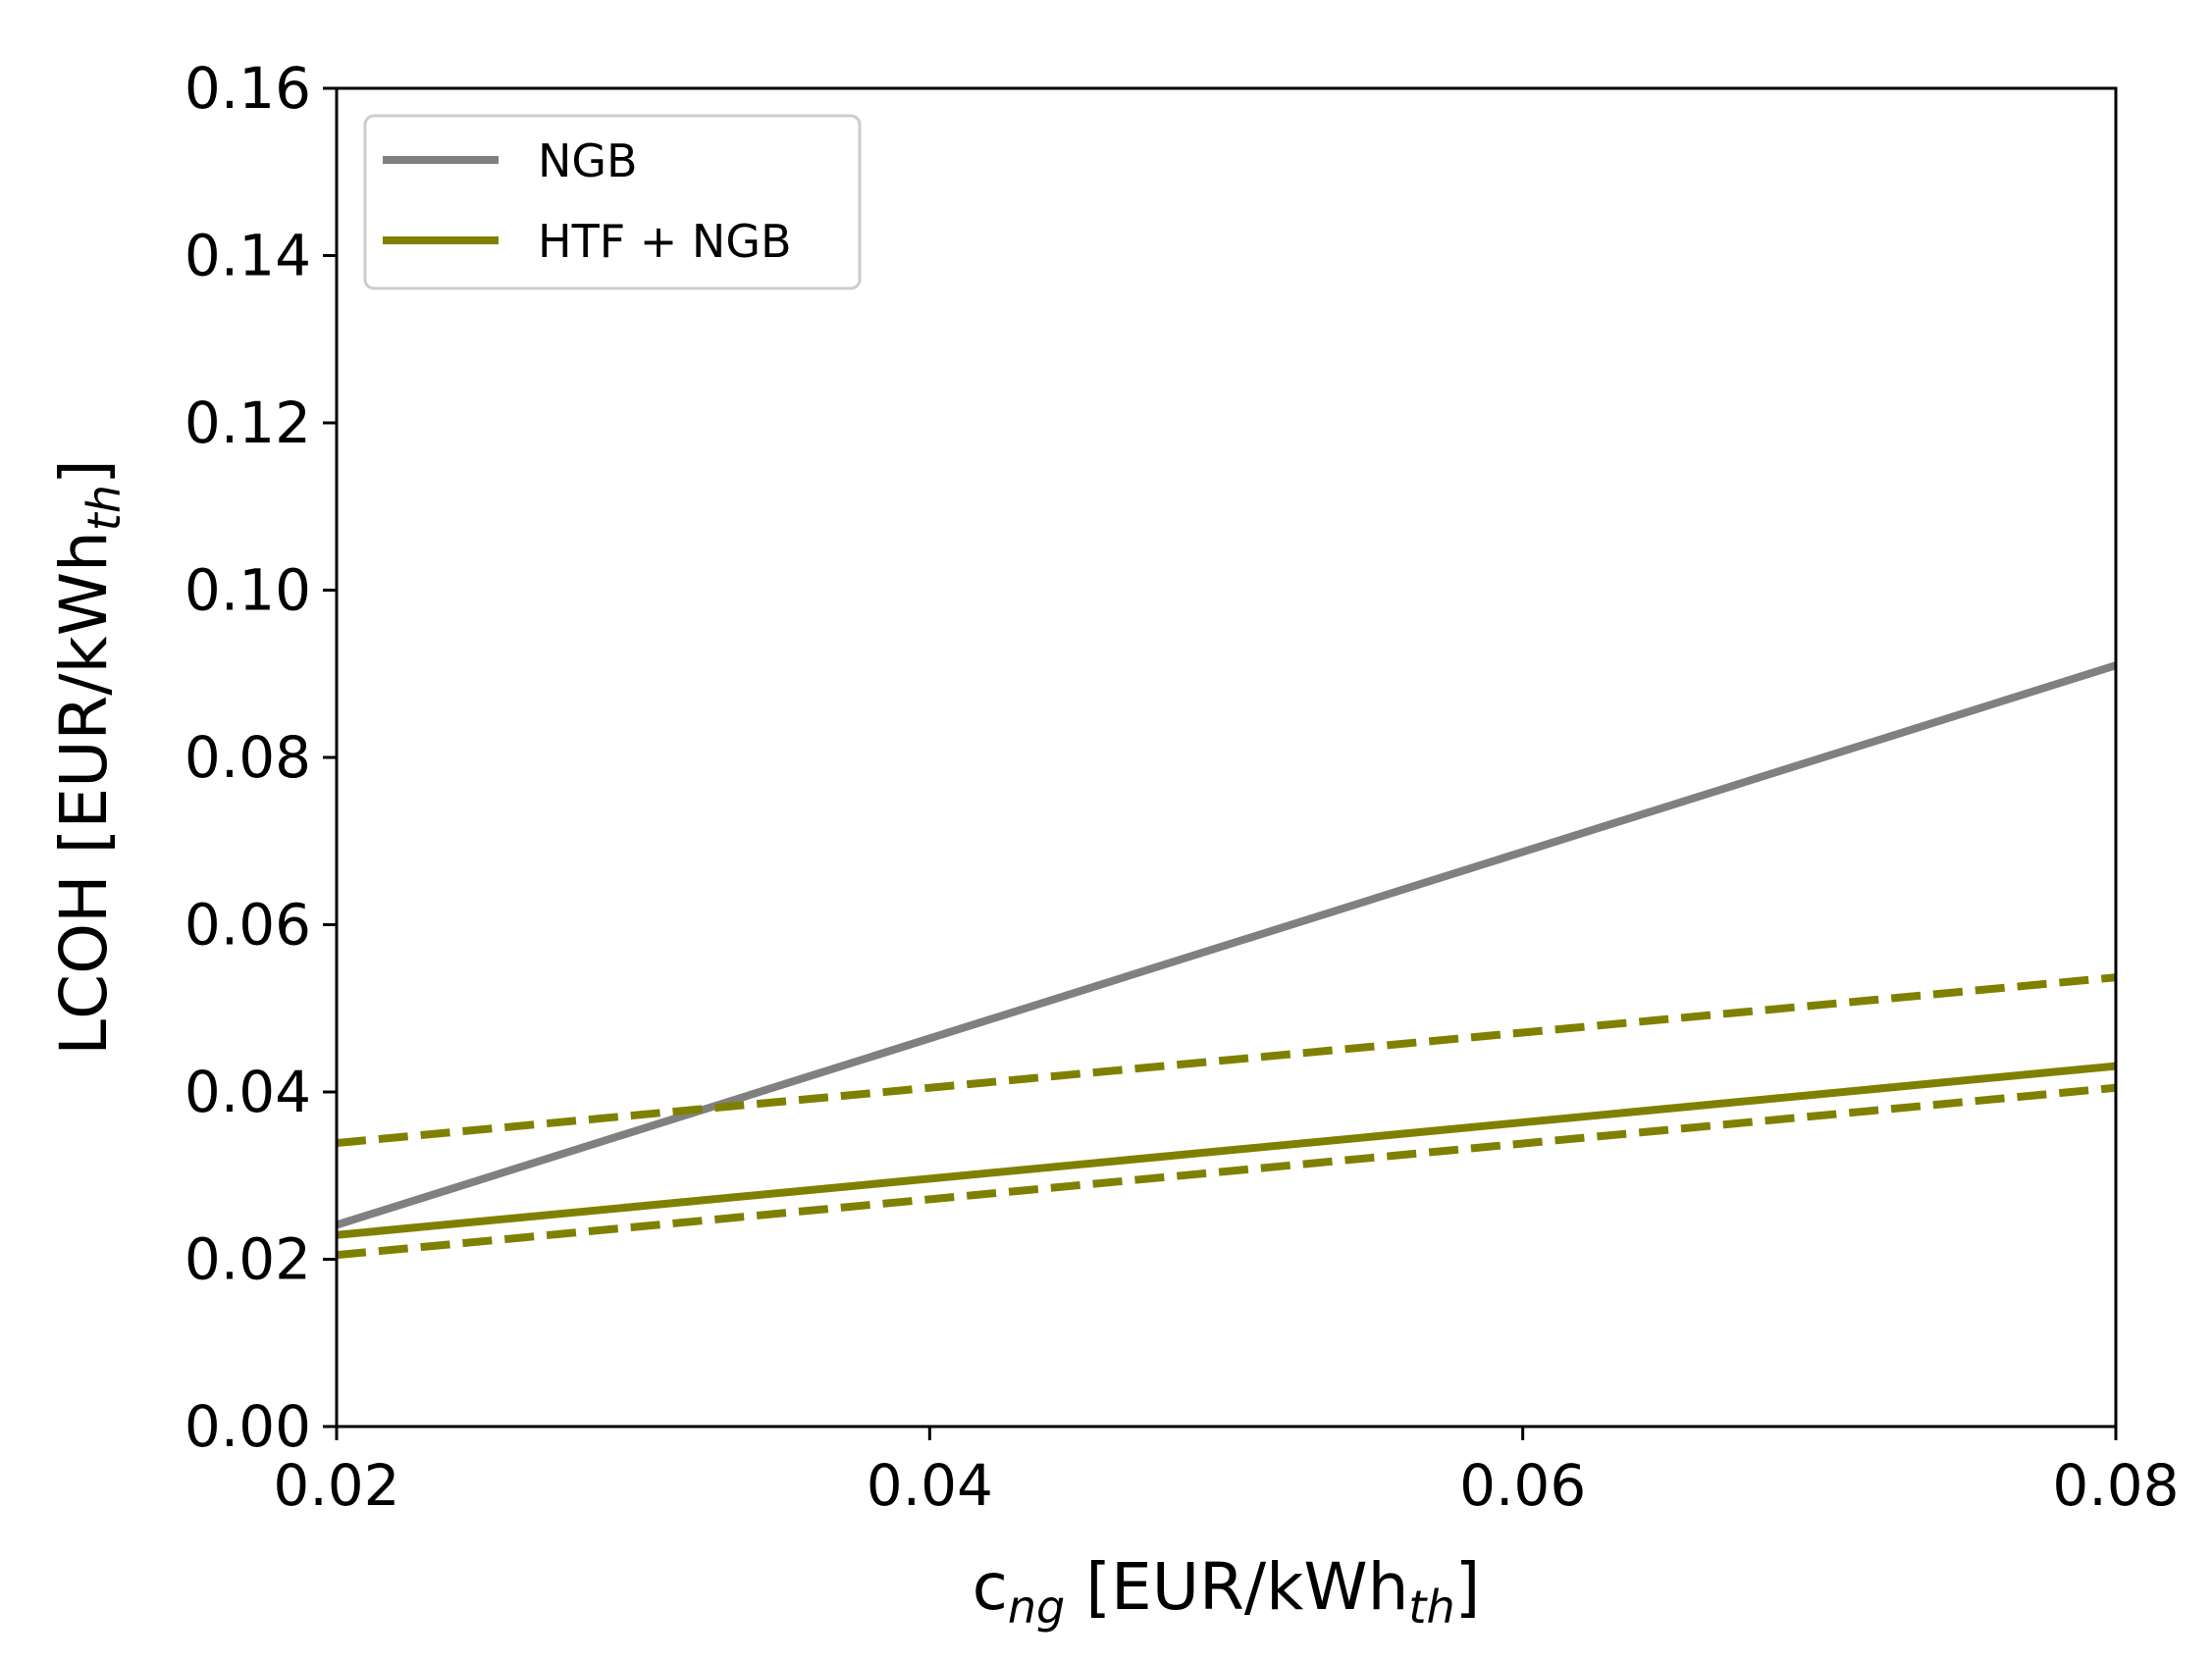 The width and height of the screenshot is (2212, 1662). I want to click on legend: NGB HTF + NGB, so click(613, 202).